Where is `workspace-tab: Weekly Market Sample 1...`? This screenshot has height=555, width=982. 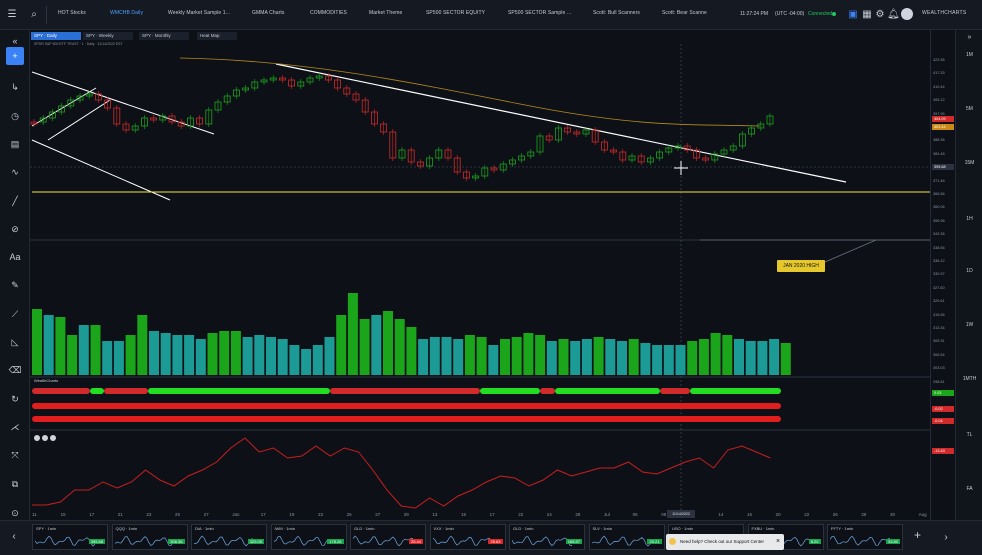
workspace-tab: Weekly Market Sample 1... is located at coordinates (199, 13).